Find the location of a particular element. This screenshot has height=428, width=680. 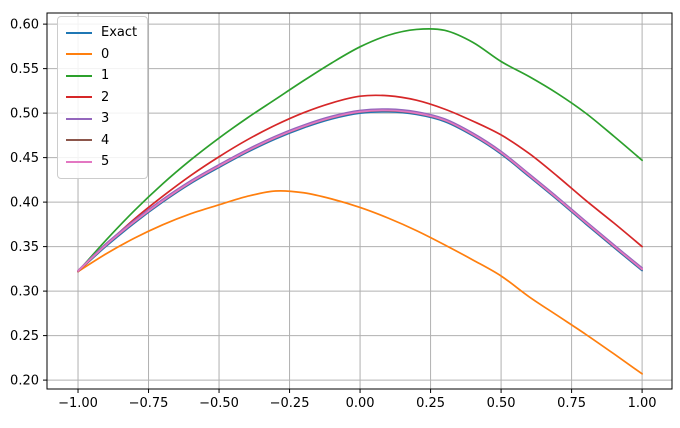

legend-item-0: 0 is located at coordinates (101, 55).